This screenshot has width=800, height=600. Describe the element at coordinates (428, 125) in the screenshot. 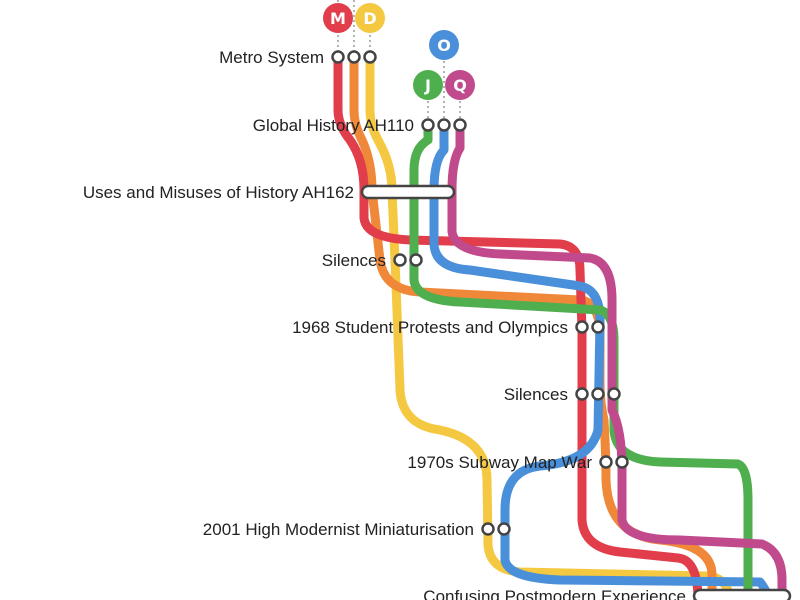

I see `stop-global-j` at that location.